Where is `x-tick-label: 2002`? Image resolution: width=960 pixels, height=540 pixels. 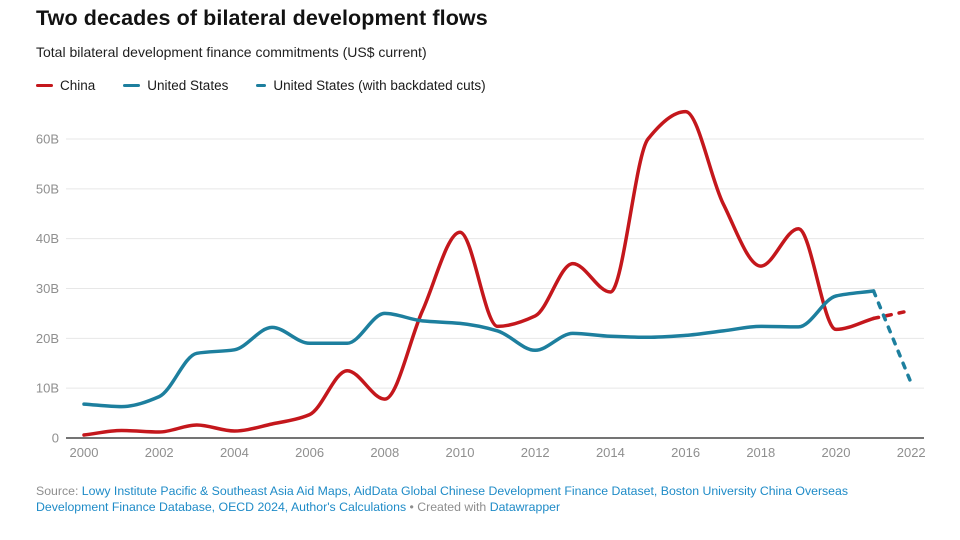 x-tick-label: 2002 is located at coordinates (159, 452).